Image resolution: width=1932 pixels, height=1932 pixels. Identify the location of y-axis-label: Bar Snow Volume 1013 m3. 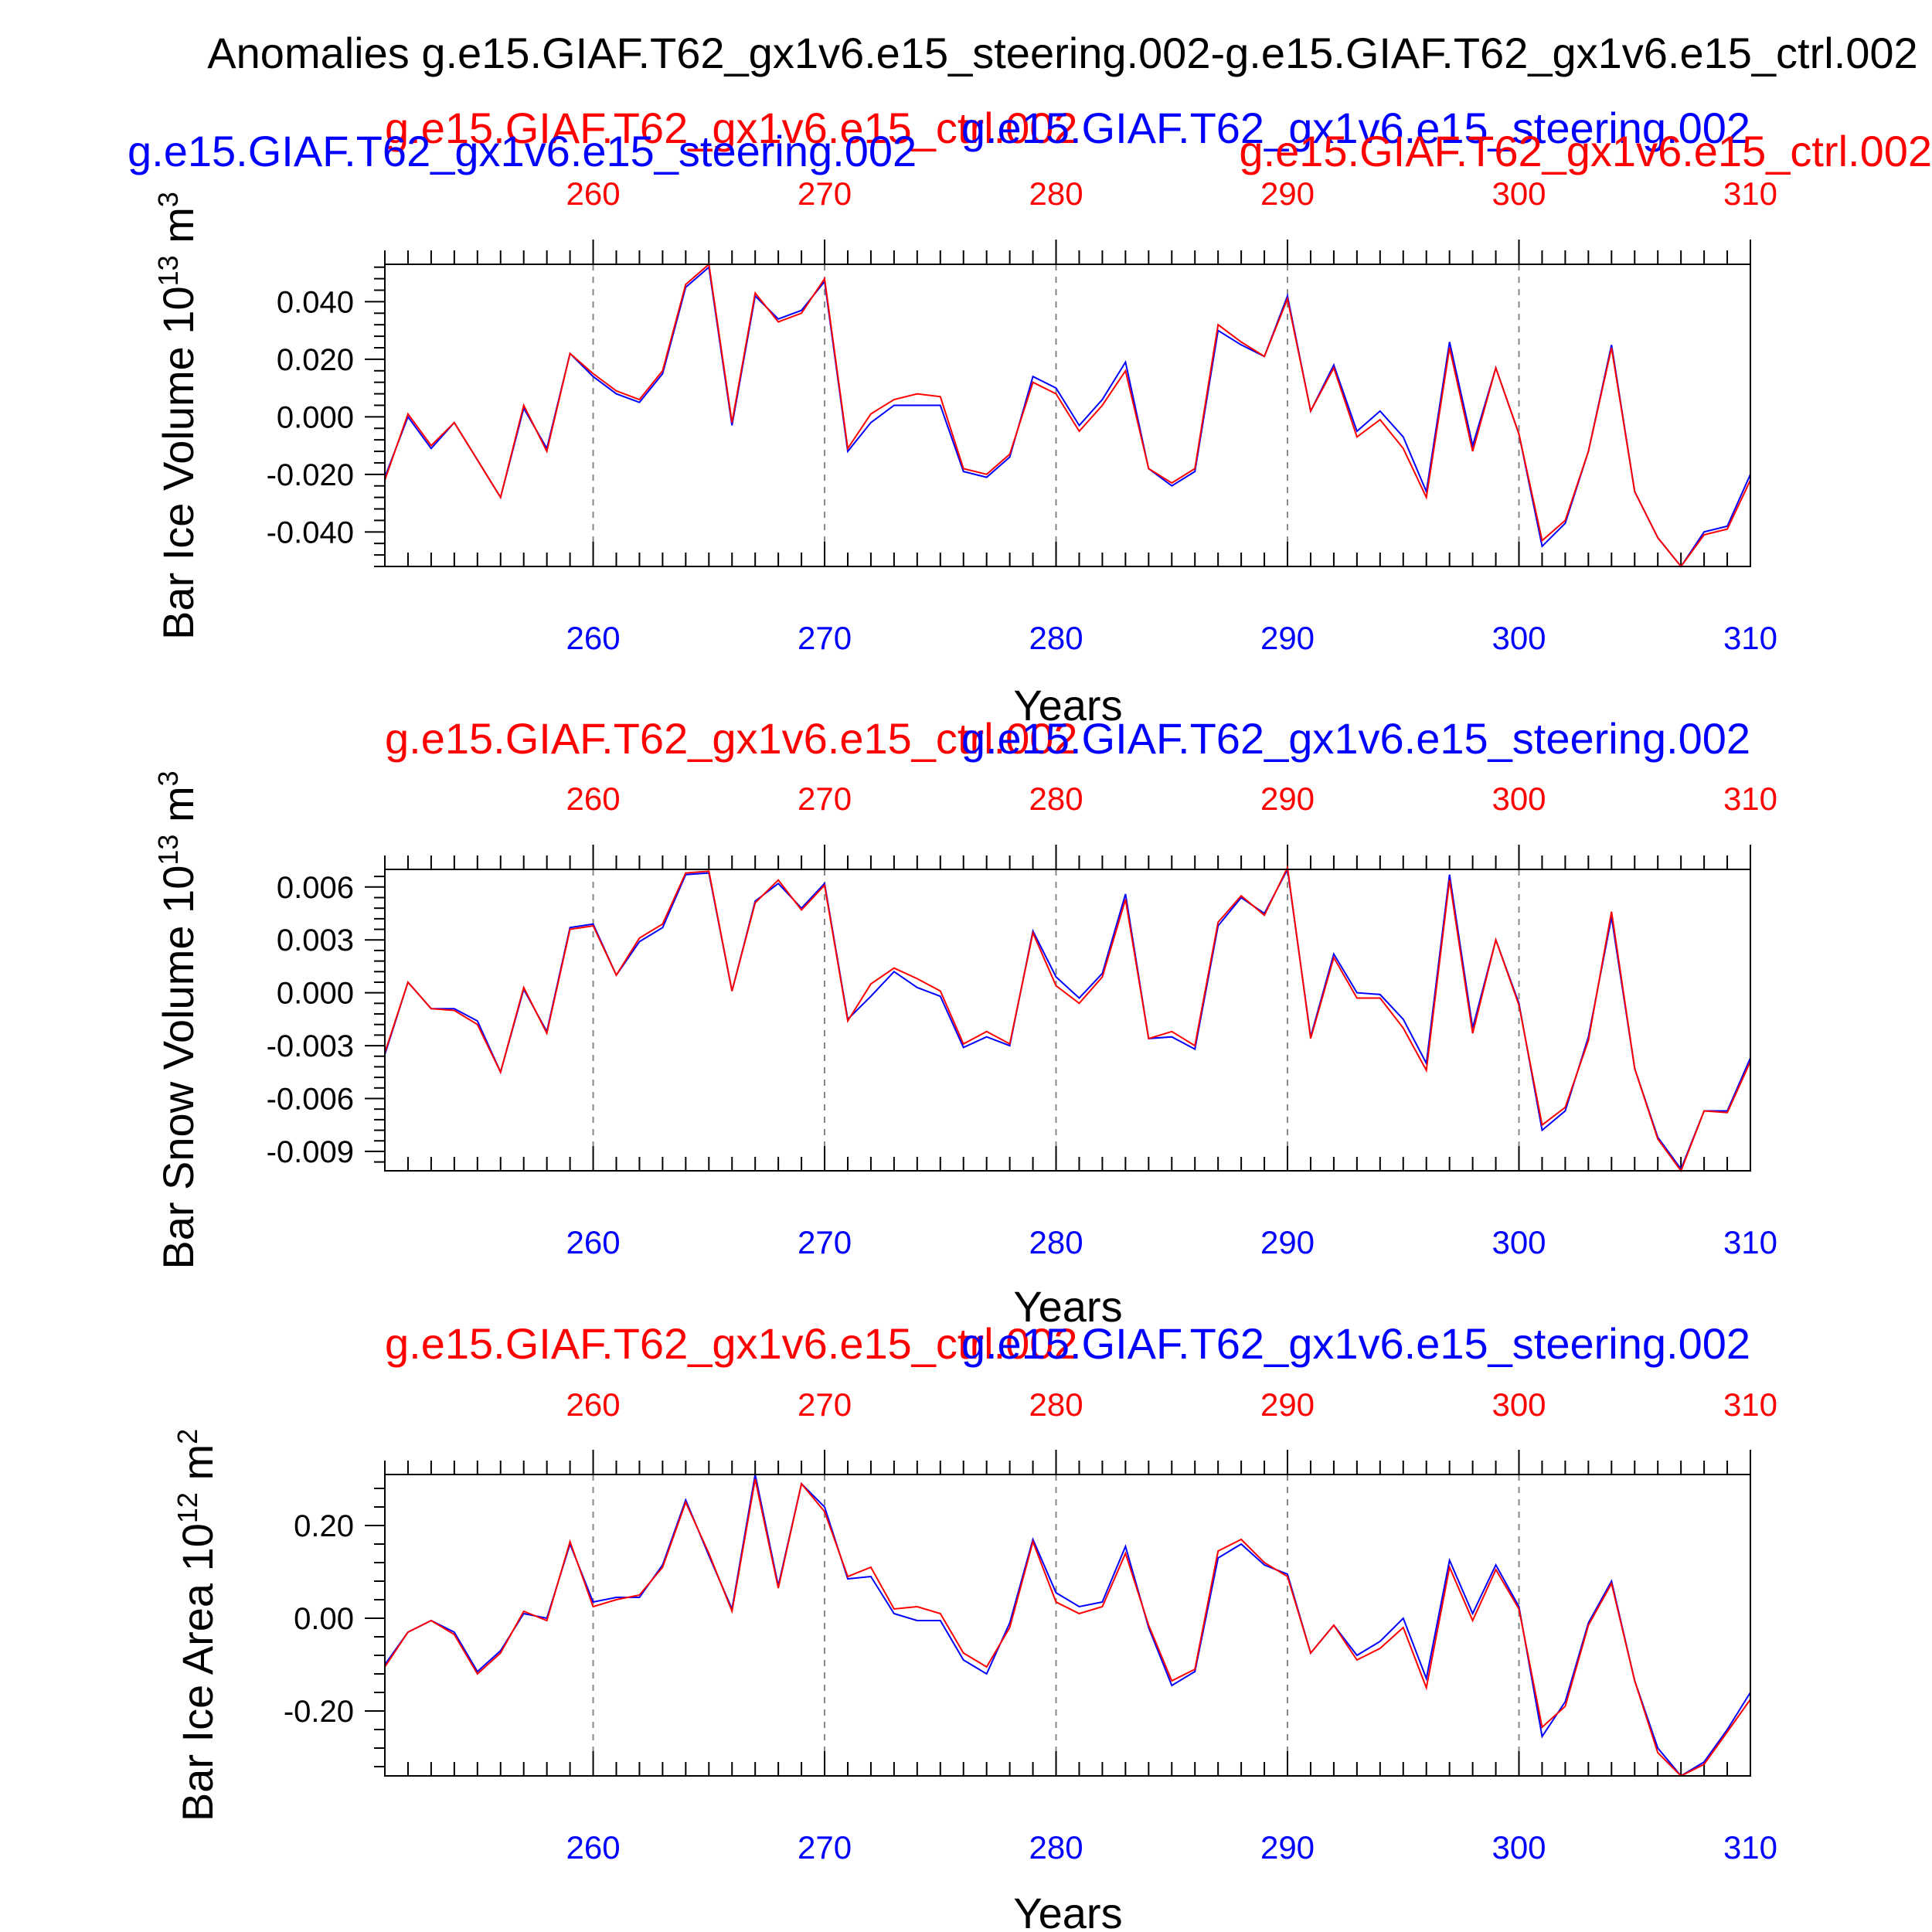
(177, 1020).